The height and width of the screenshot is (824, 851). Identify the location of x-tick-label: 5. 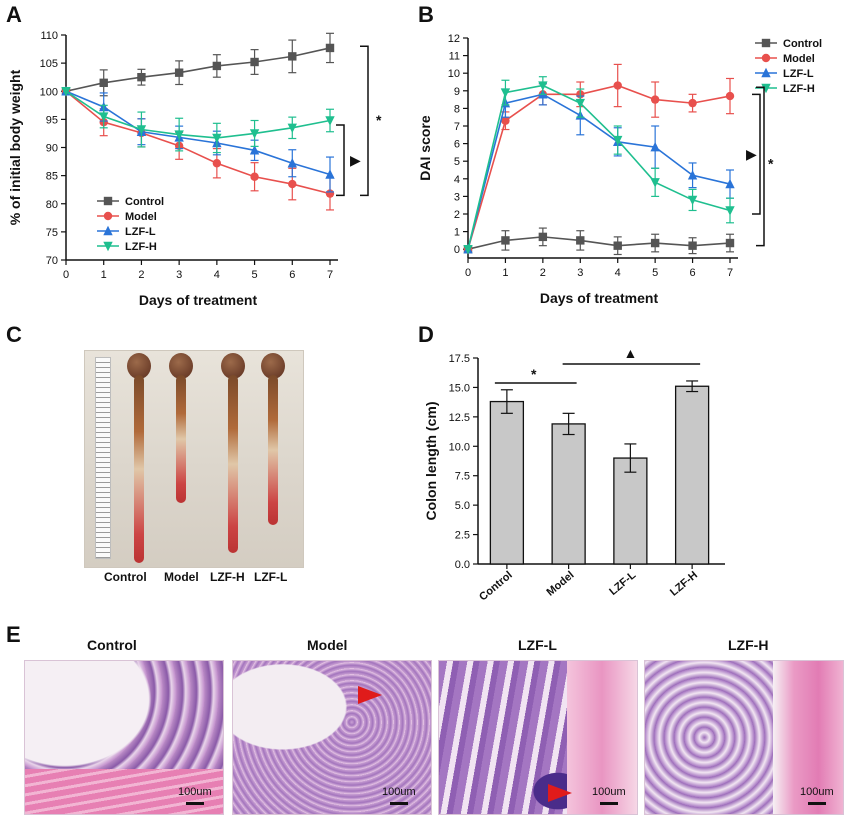
(255, 275).